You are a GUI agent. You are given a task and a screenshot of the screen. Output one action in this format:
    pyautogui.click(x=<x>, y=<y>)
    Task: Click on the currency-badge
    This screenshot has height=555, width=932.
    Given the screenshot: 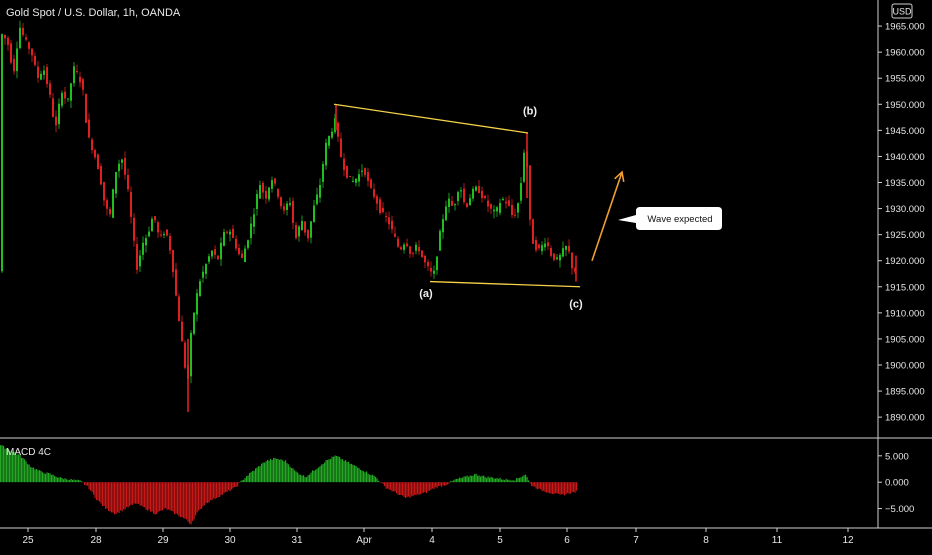 What is the action you would take?
    pyautogui.click(x=902, y=11)
    